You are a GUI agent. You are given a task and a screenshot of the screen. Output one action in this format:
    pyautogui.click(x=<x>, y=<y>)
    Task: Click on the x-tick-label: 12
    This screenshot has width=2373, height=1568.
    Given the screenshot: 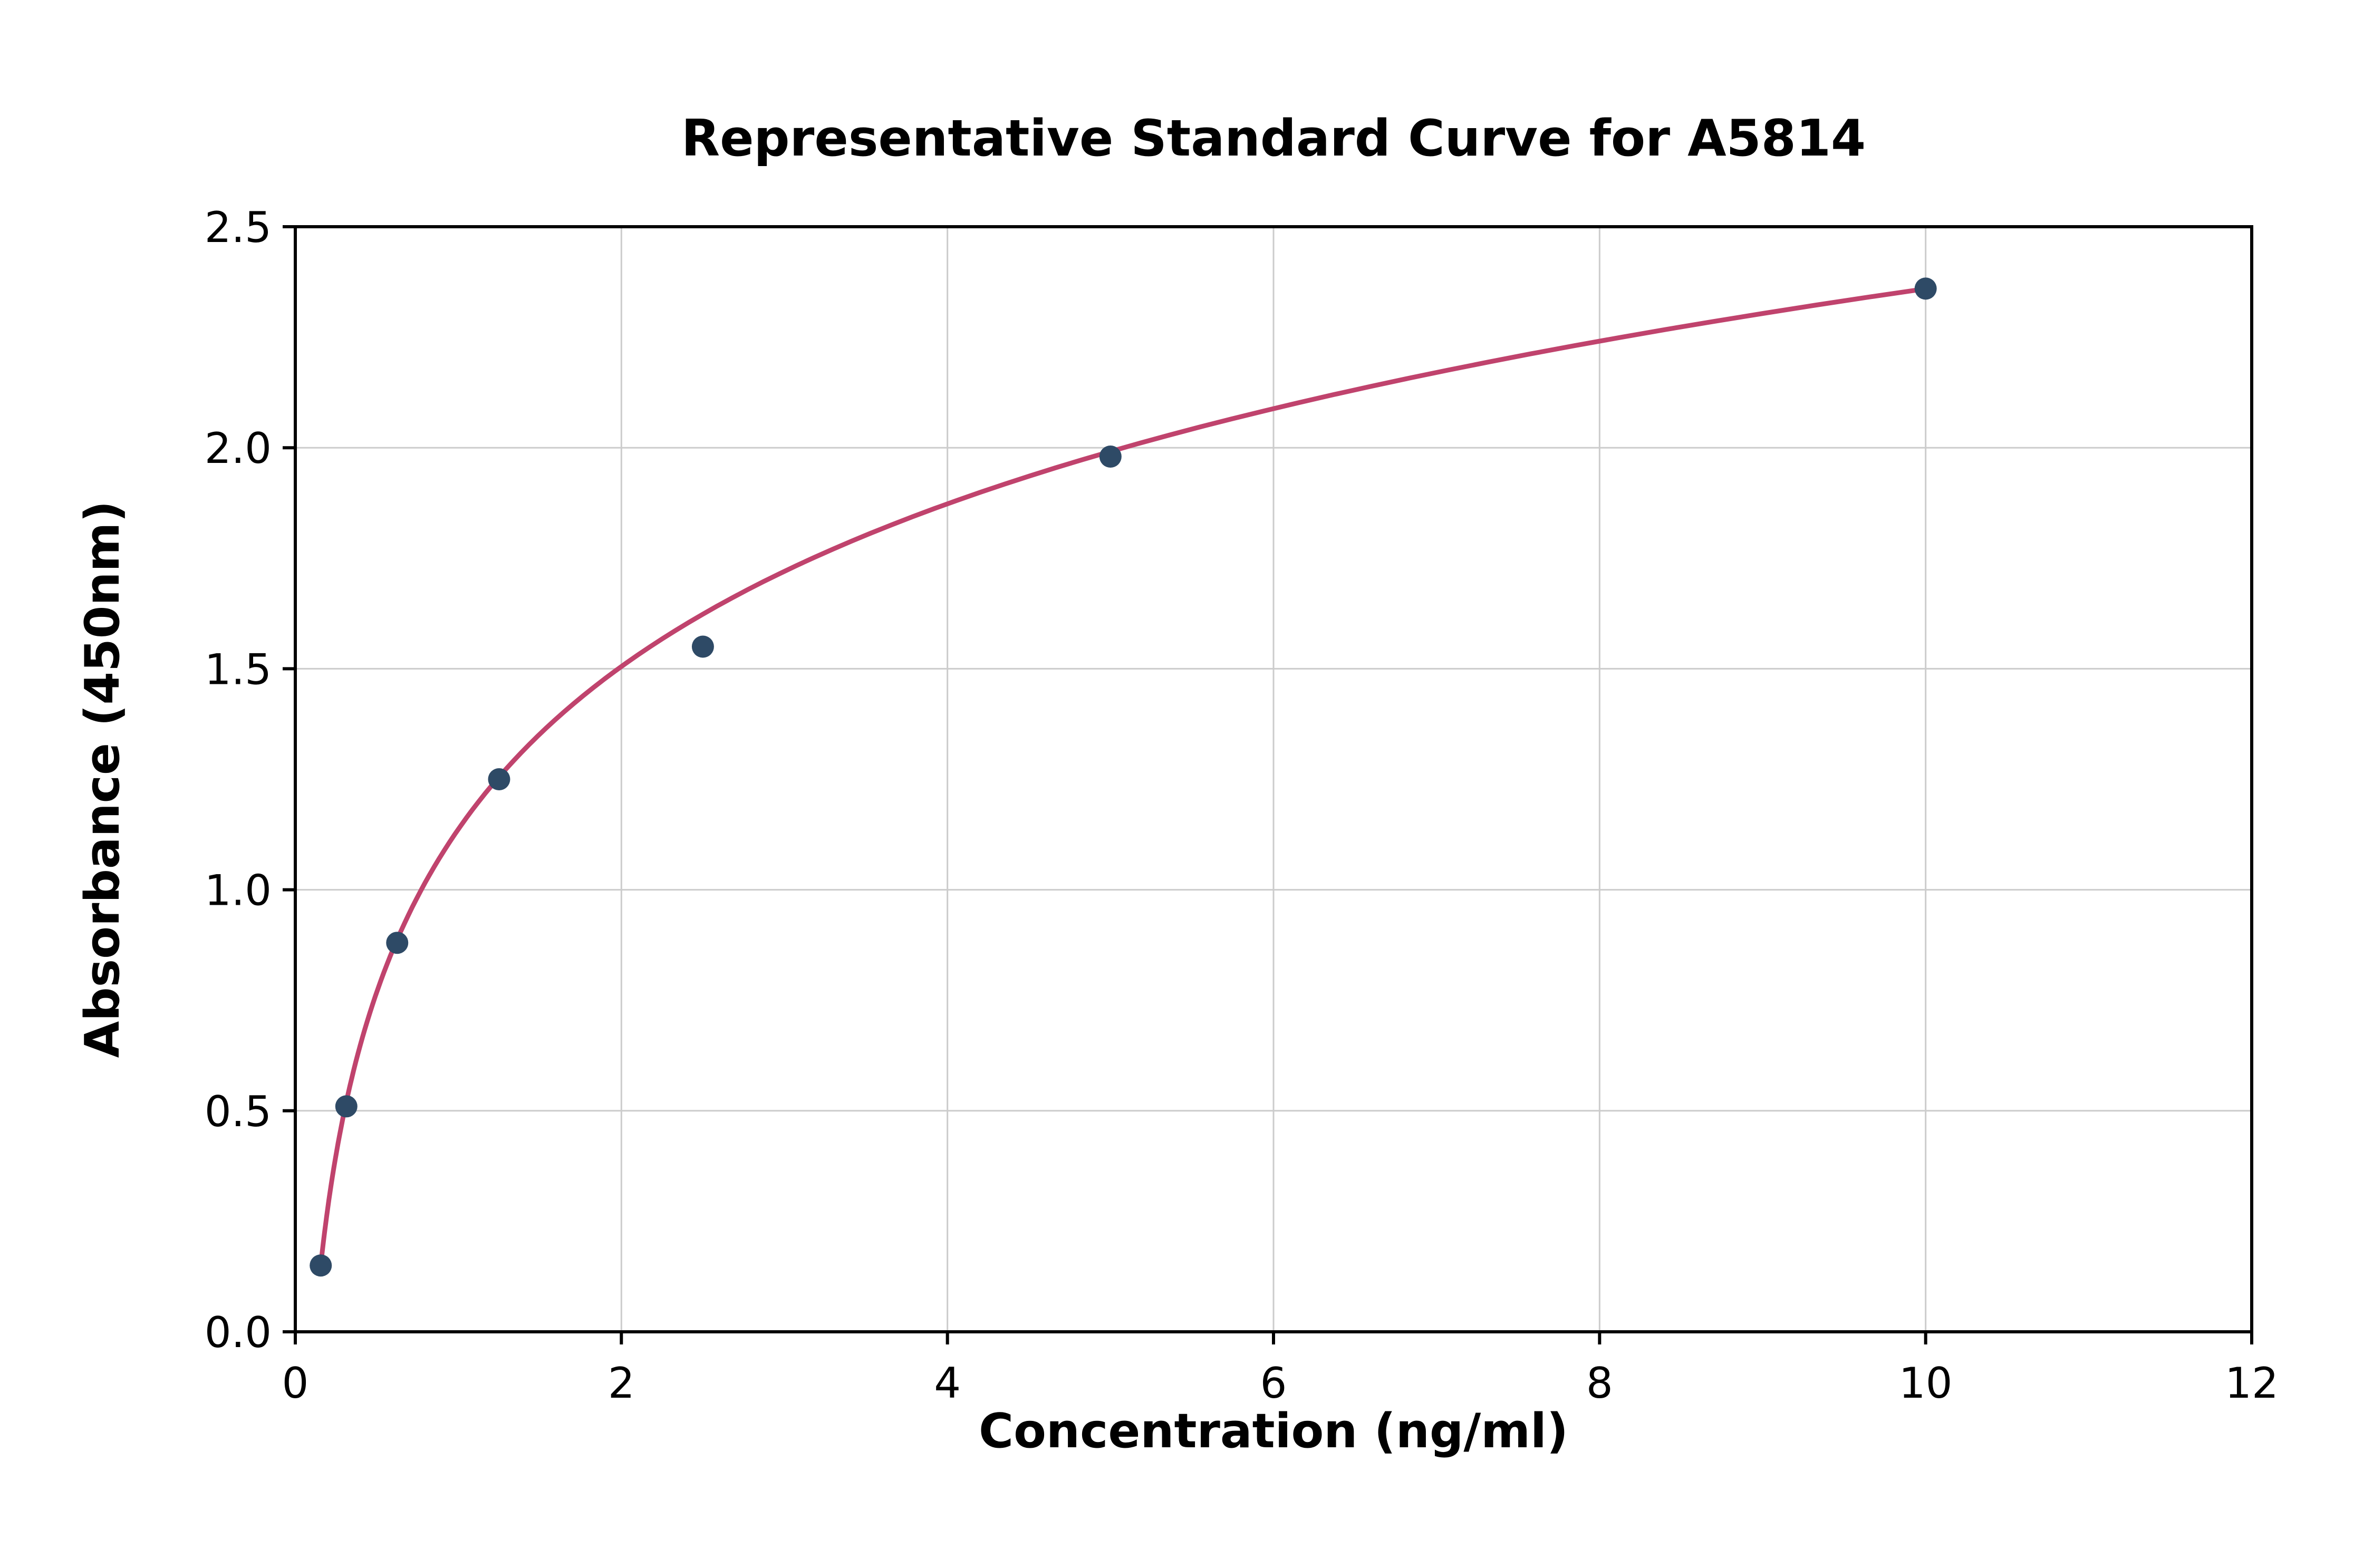 What is the action you would take?
    pyautogui.click(x=2252, y=1383)
    